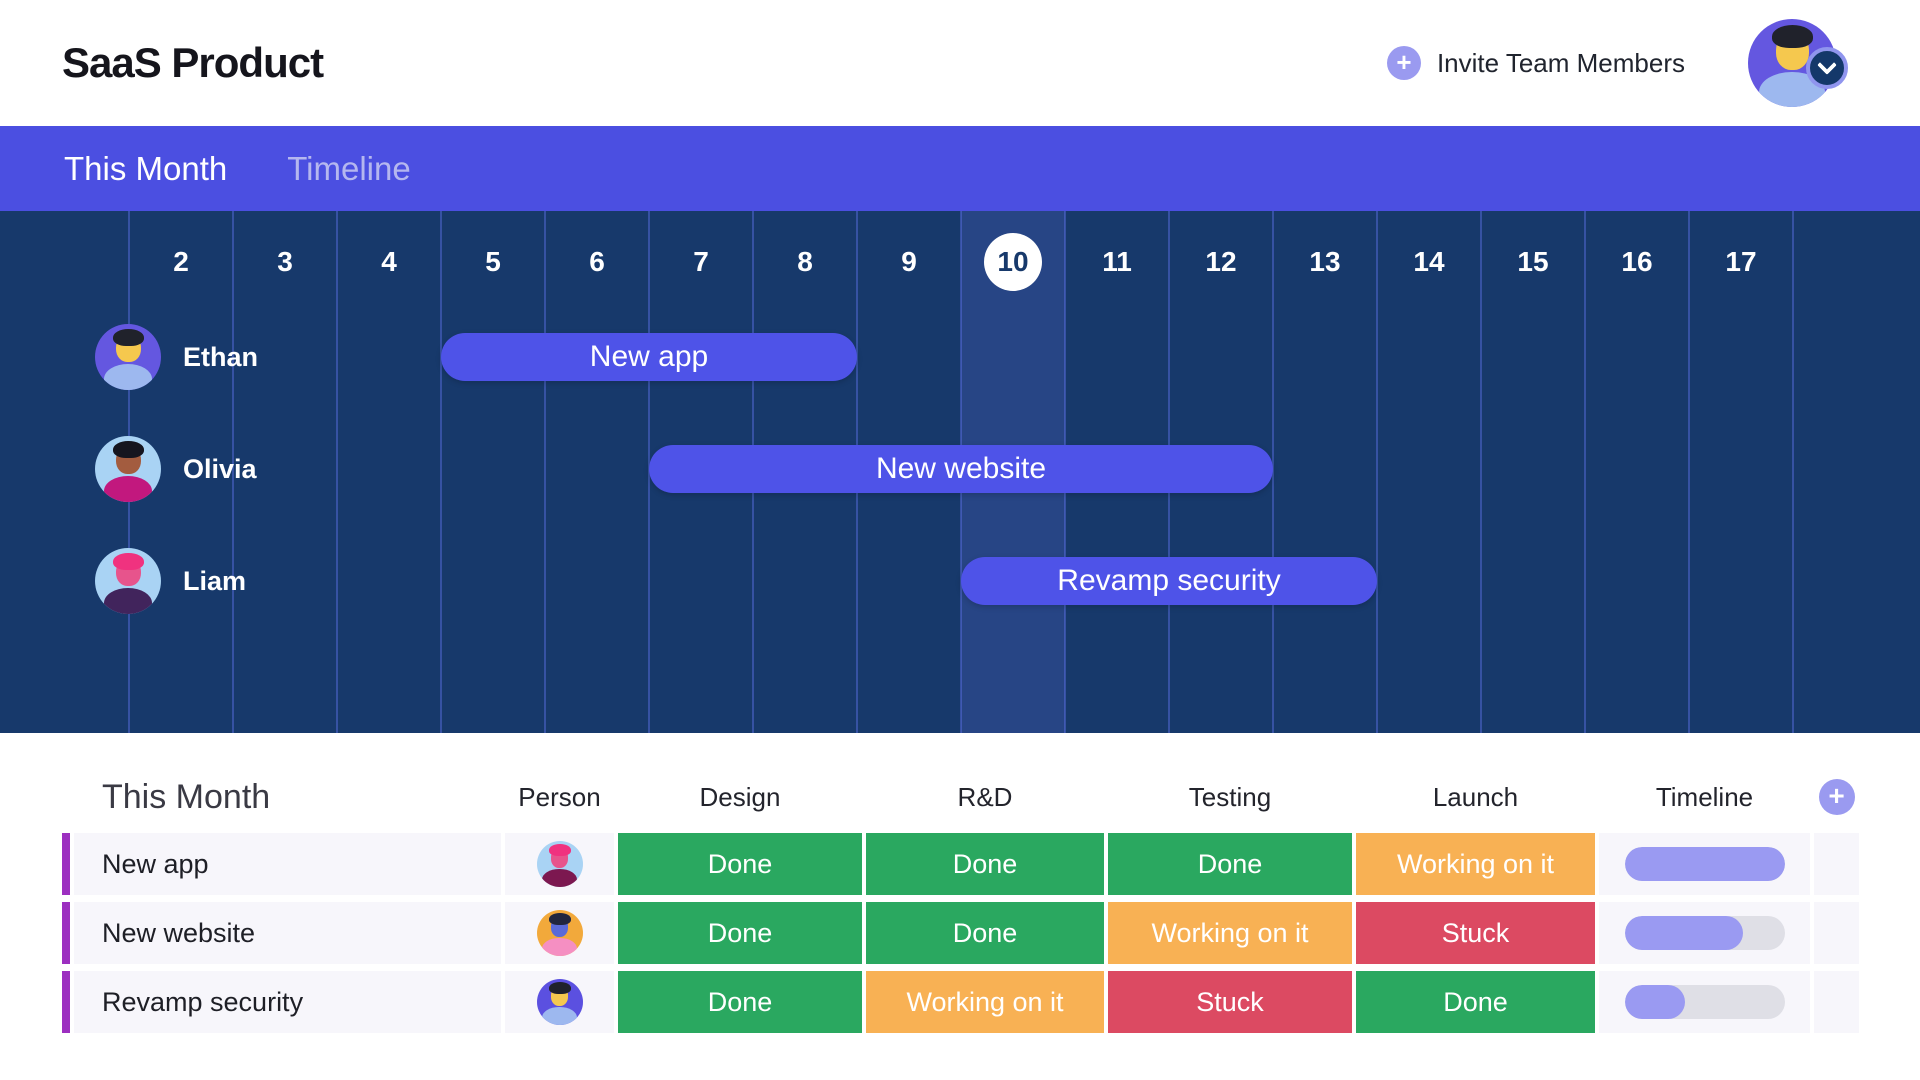 The image size is (1920, 1080). Describe the element at coordinates (1230, 1002) in the screenshot. I see `status-cell-testing: Stuck` at that location.